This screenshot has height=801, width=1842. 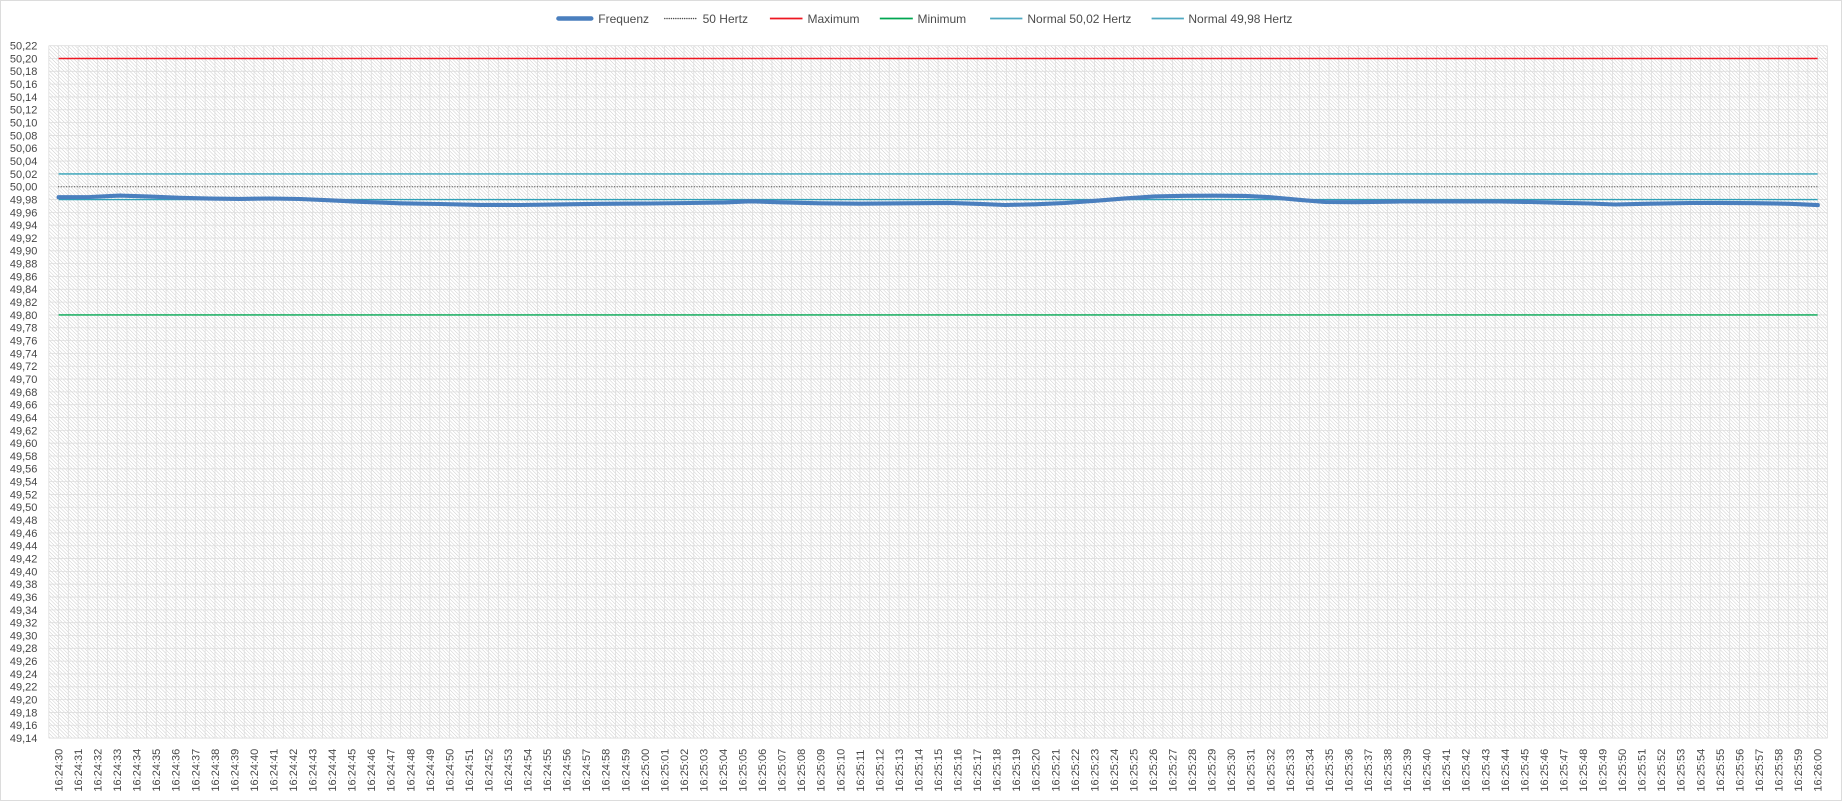 I want to click on svg-text: 16:24:57, so click(x=587, y=770).